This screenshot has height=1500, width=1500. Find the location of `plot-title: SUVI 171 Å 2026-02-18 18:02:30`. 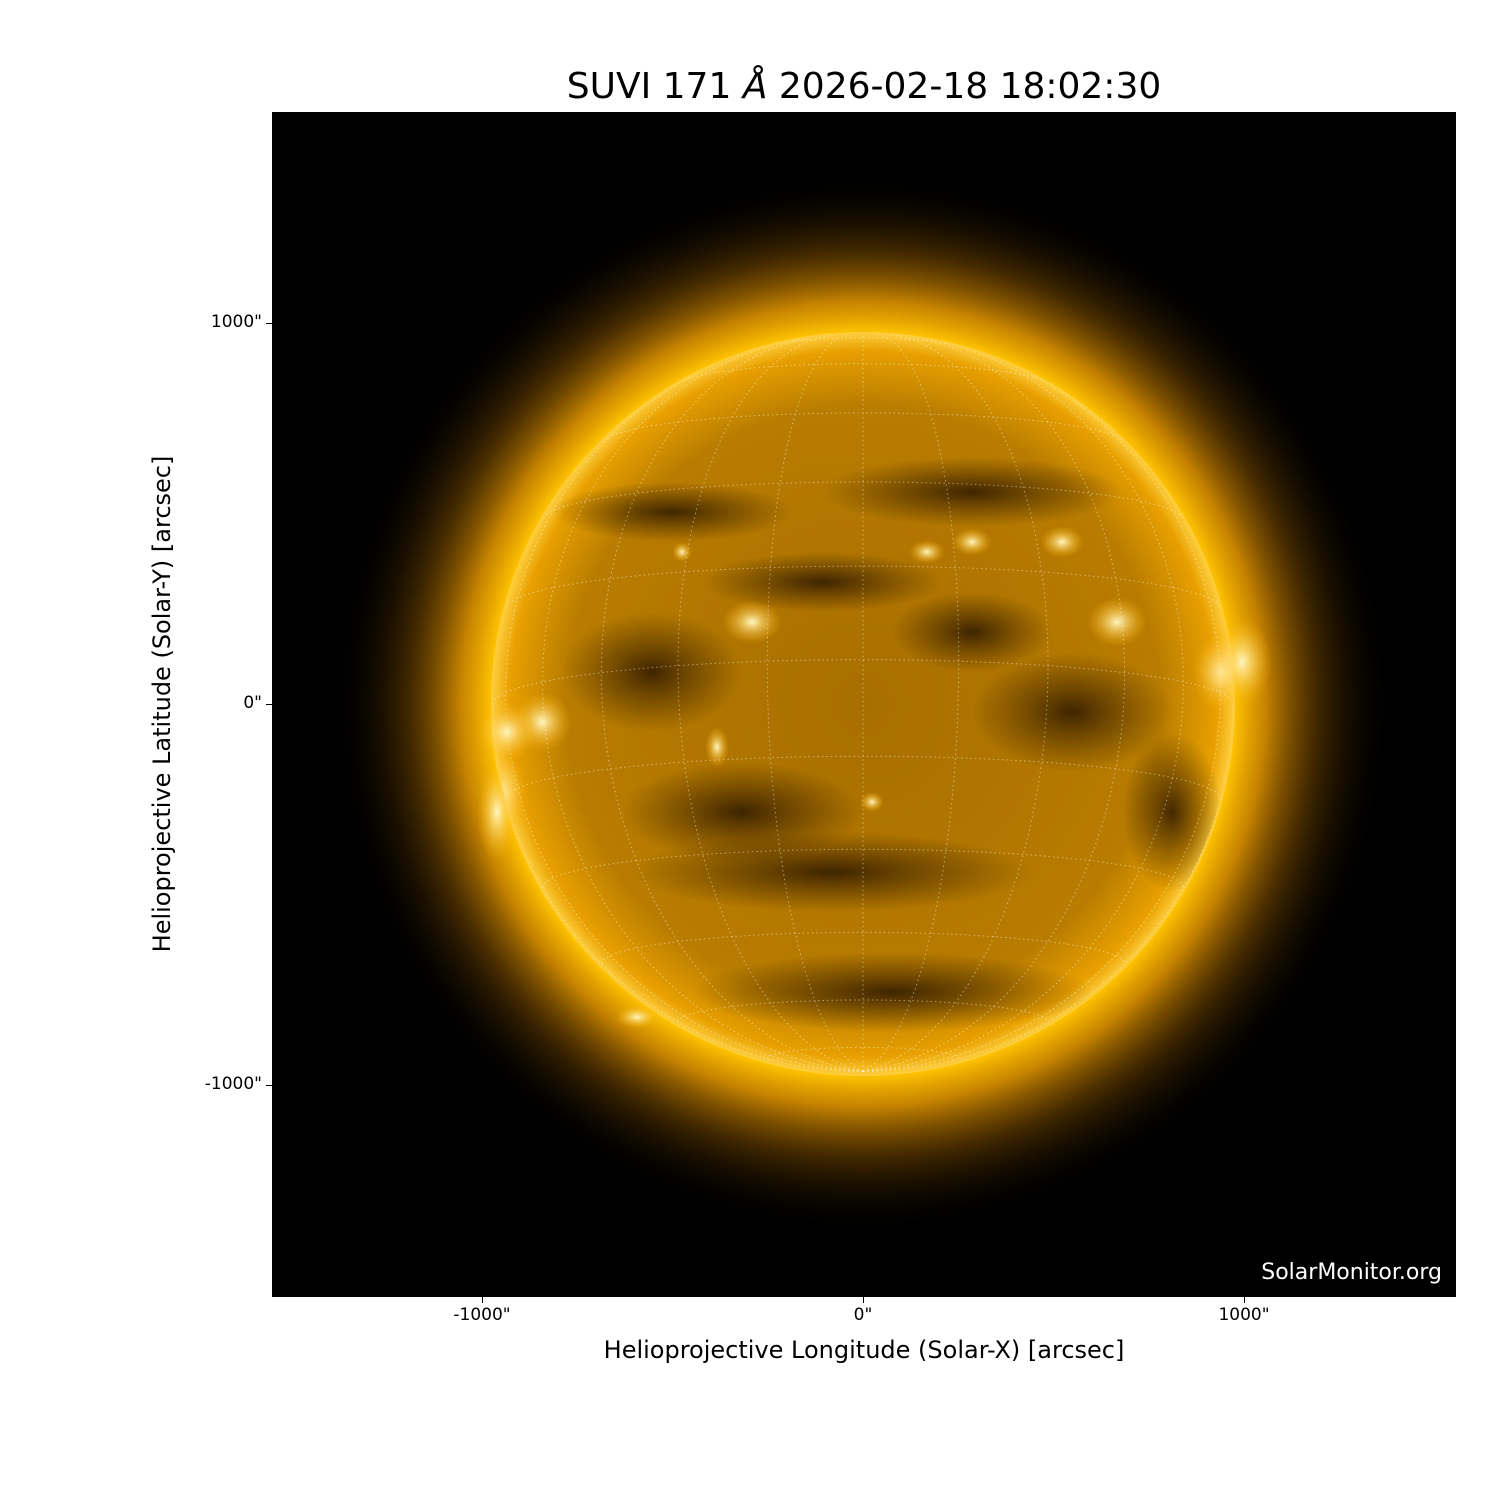

plot-title: SUVI 171 Å 2026-02-18 18:02:30 is located at coordinates (750, 86).